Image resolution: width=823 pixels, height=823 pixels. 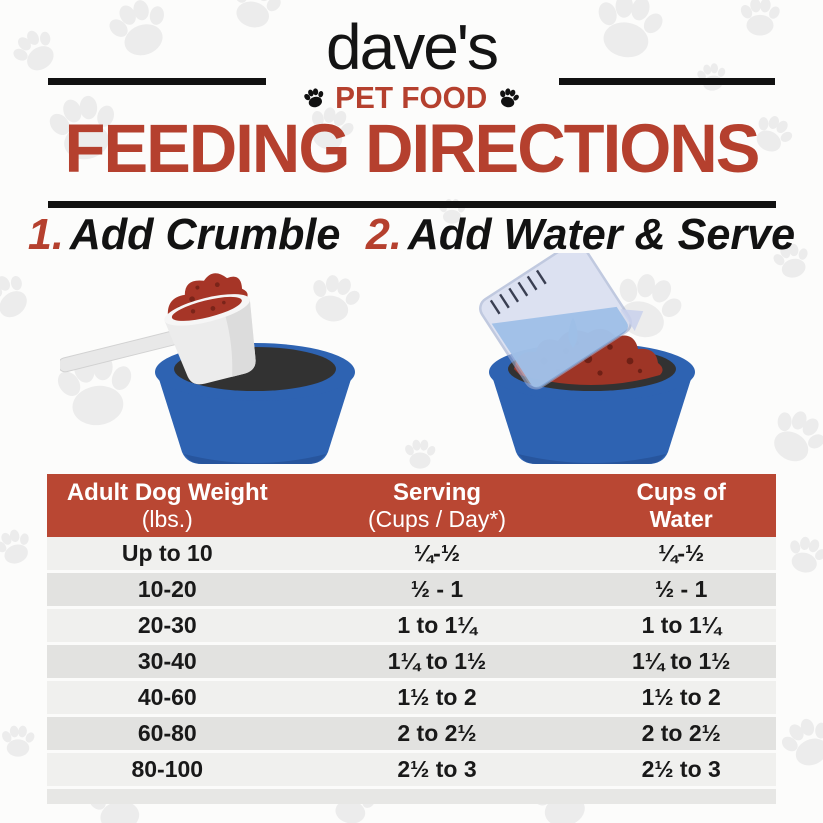 I want to click on table-cell: Up to 10, so click(x=167, y=553).